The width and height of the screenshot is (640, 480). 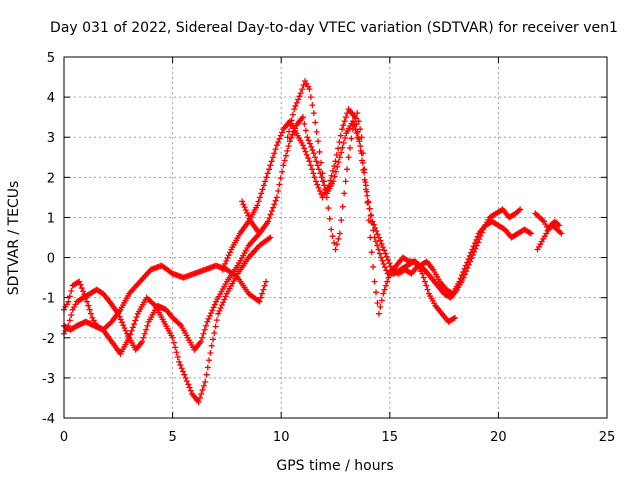 What do you see at coordinates (48, 379) in the screenshot?
I see `y-tick-label: -3` at bounding box center [48, 379].